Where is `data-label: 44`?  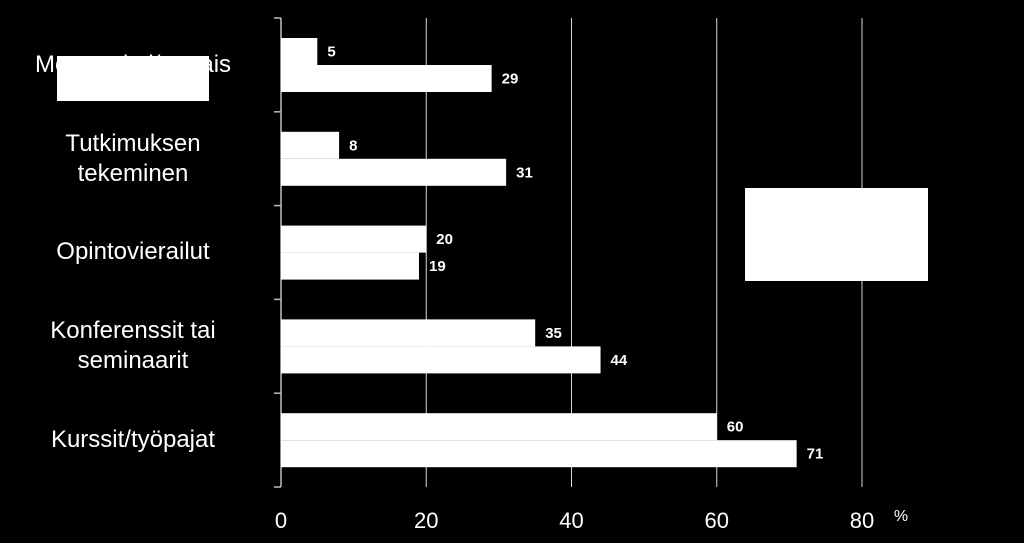 data-label: 44 is located at coordinates (619, 360).